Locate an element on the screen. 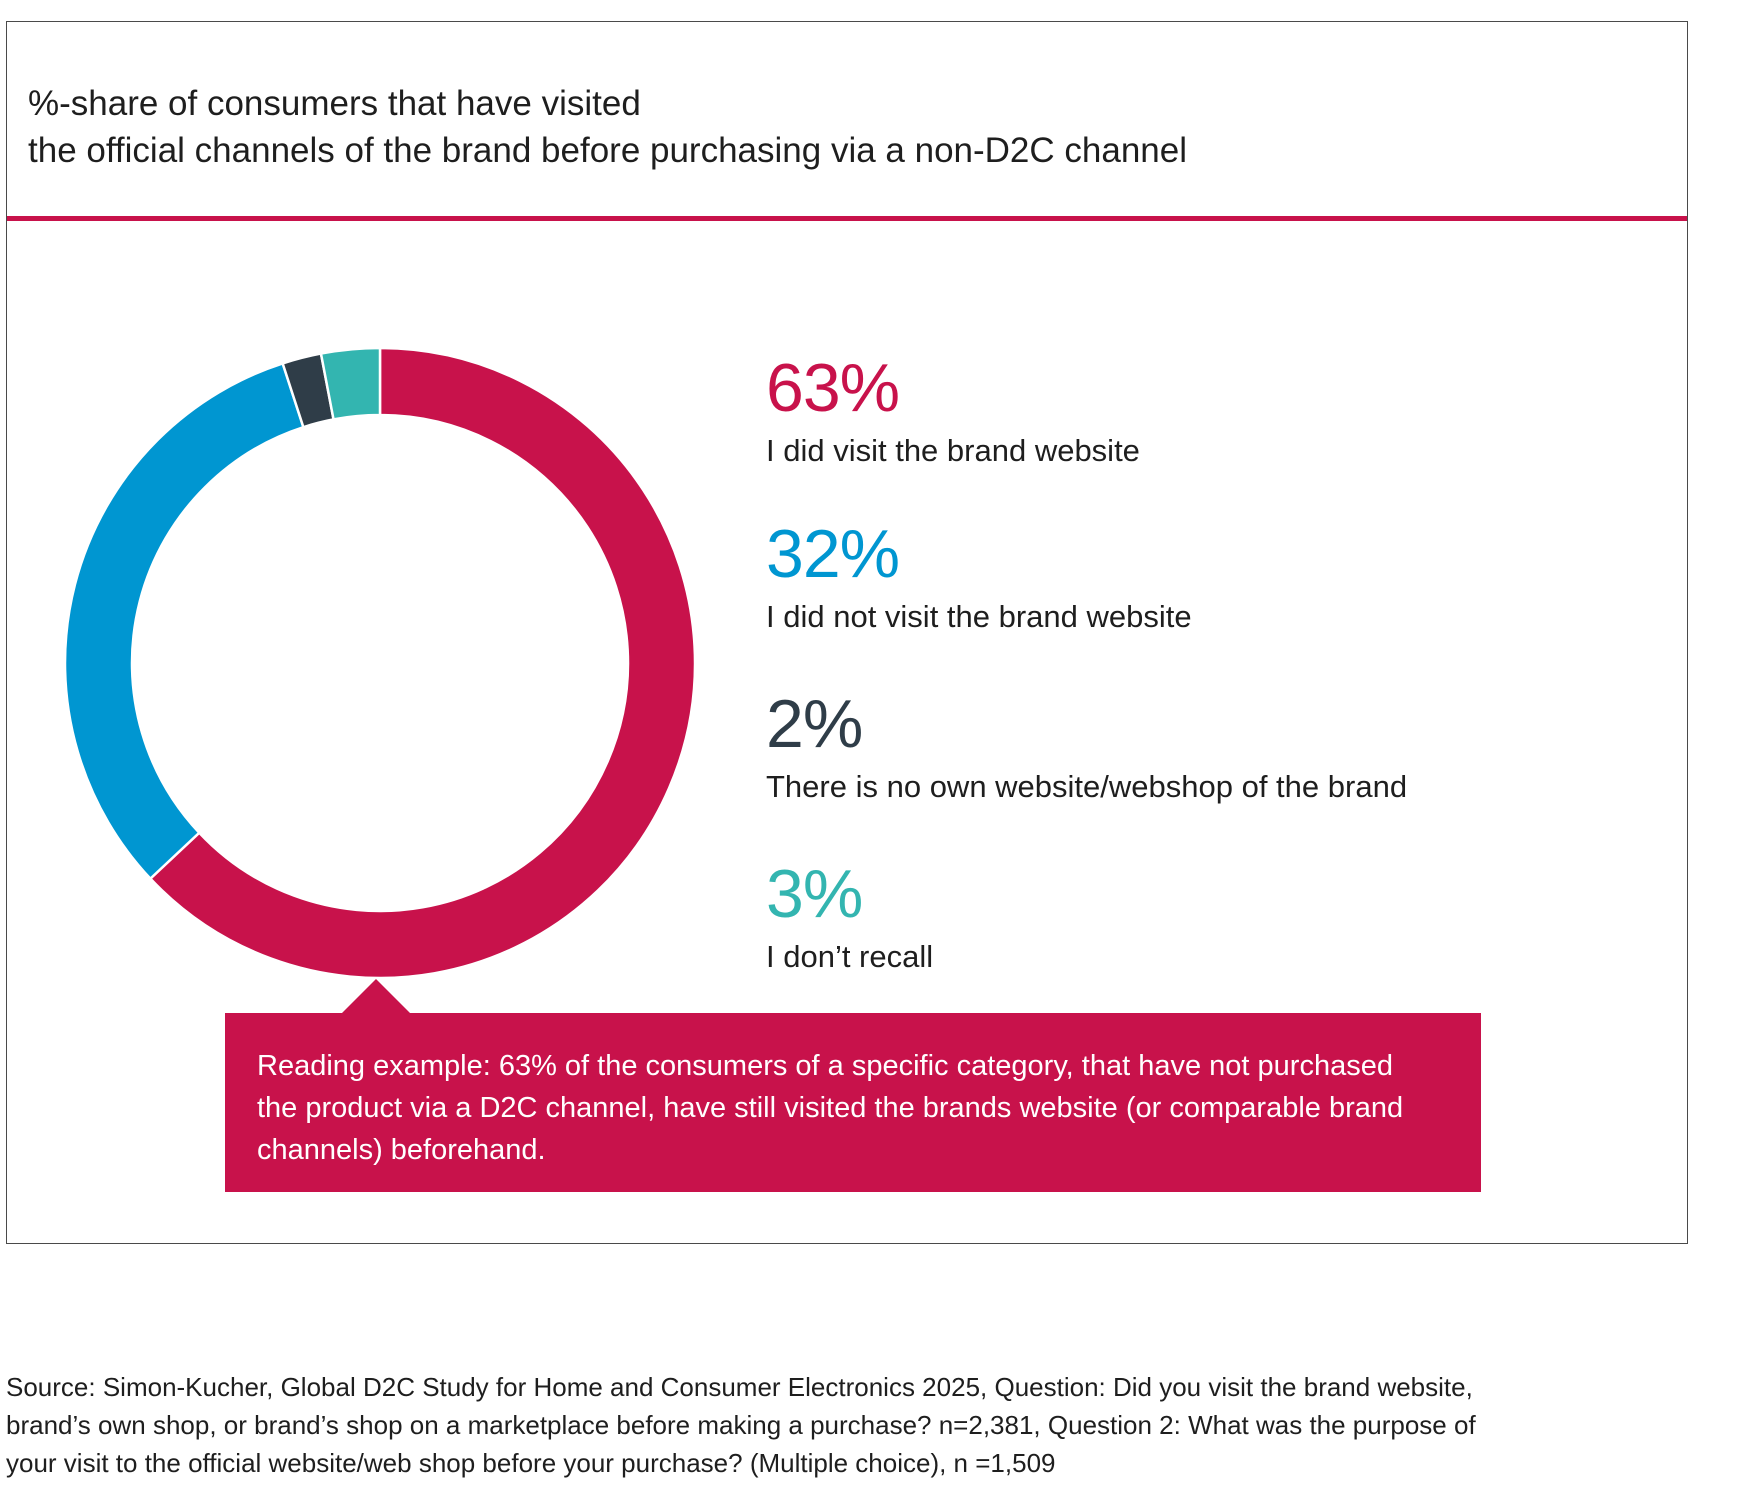 Image resolution: width=1750 pixels, height=1506 pixels. slice-visited is located at coordinates (422, 663).